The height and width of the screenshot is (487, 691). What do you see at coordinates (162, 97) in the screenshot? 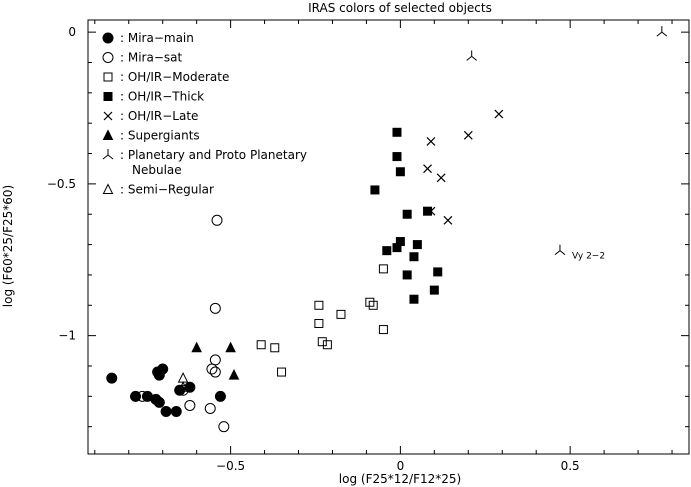
I see `legend-label: : OH/IR−Thick` at bounding box center [162, 97].